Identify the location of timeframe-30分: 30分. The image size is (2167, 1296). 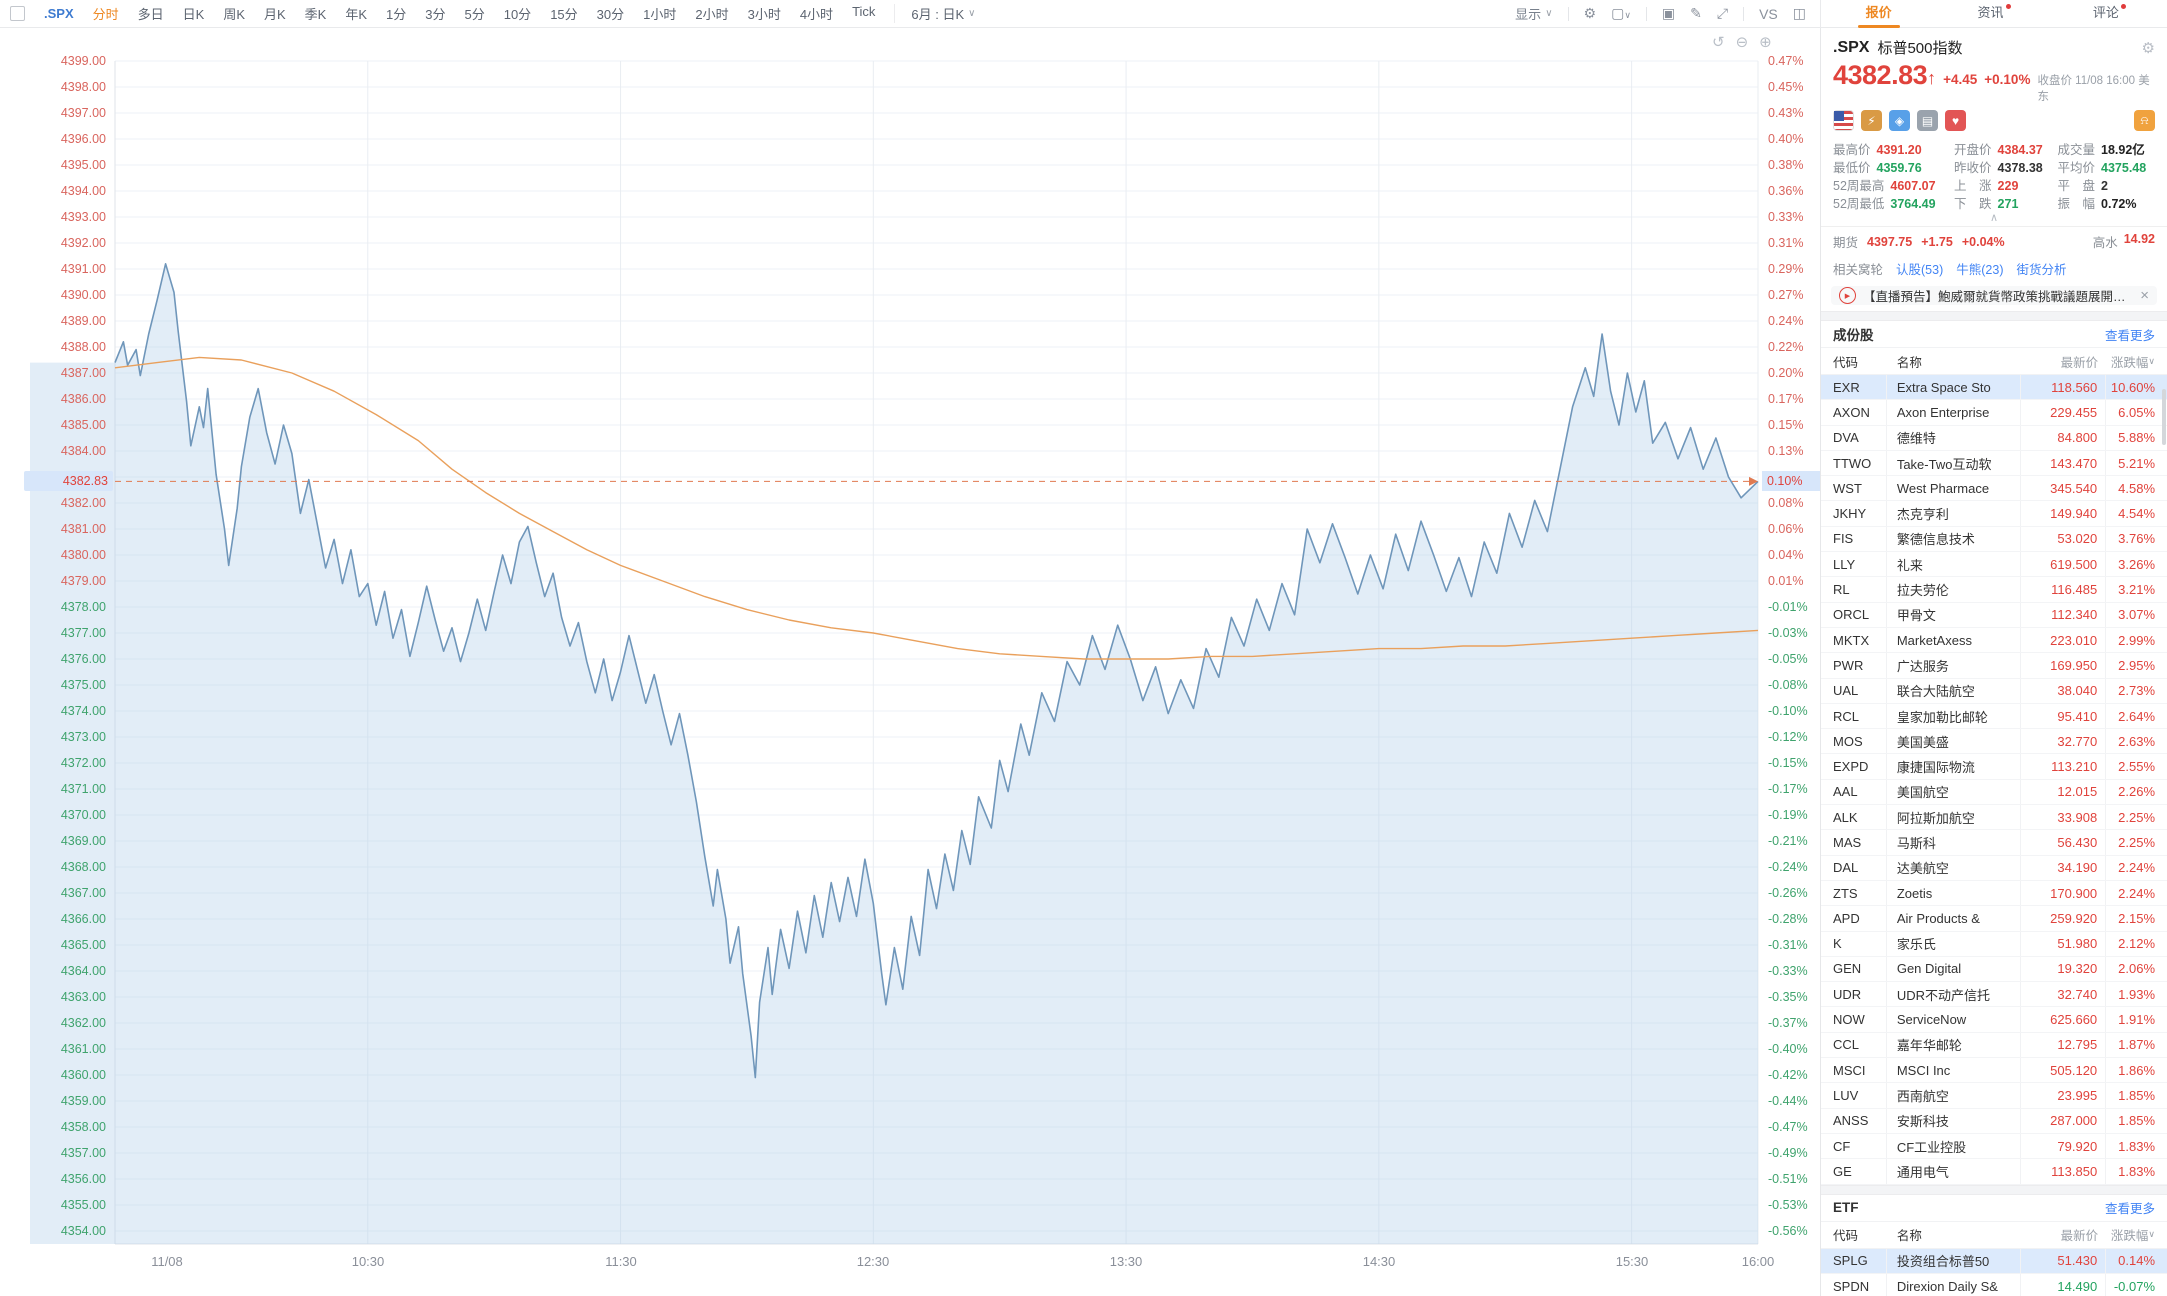
(610, 14).